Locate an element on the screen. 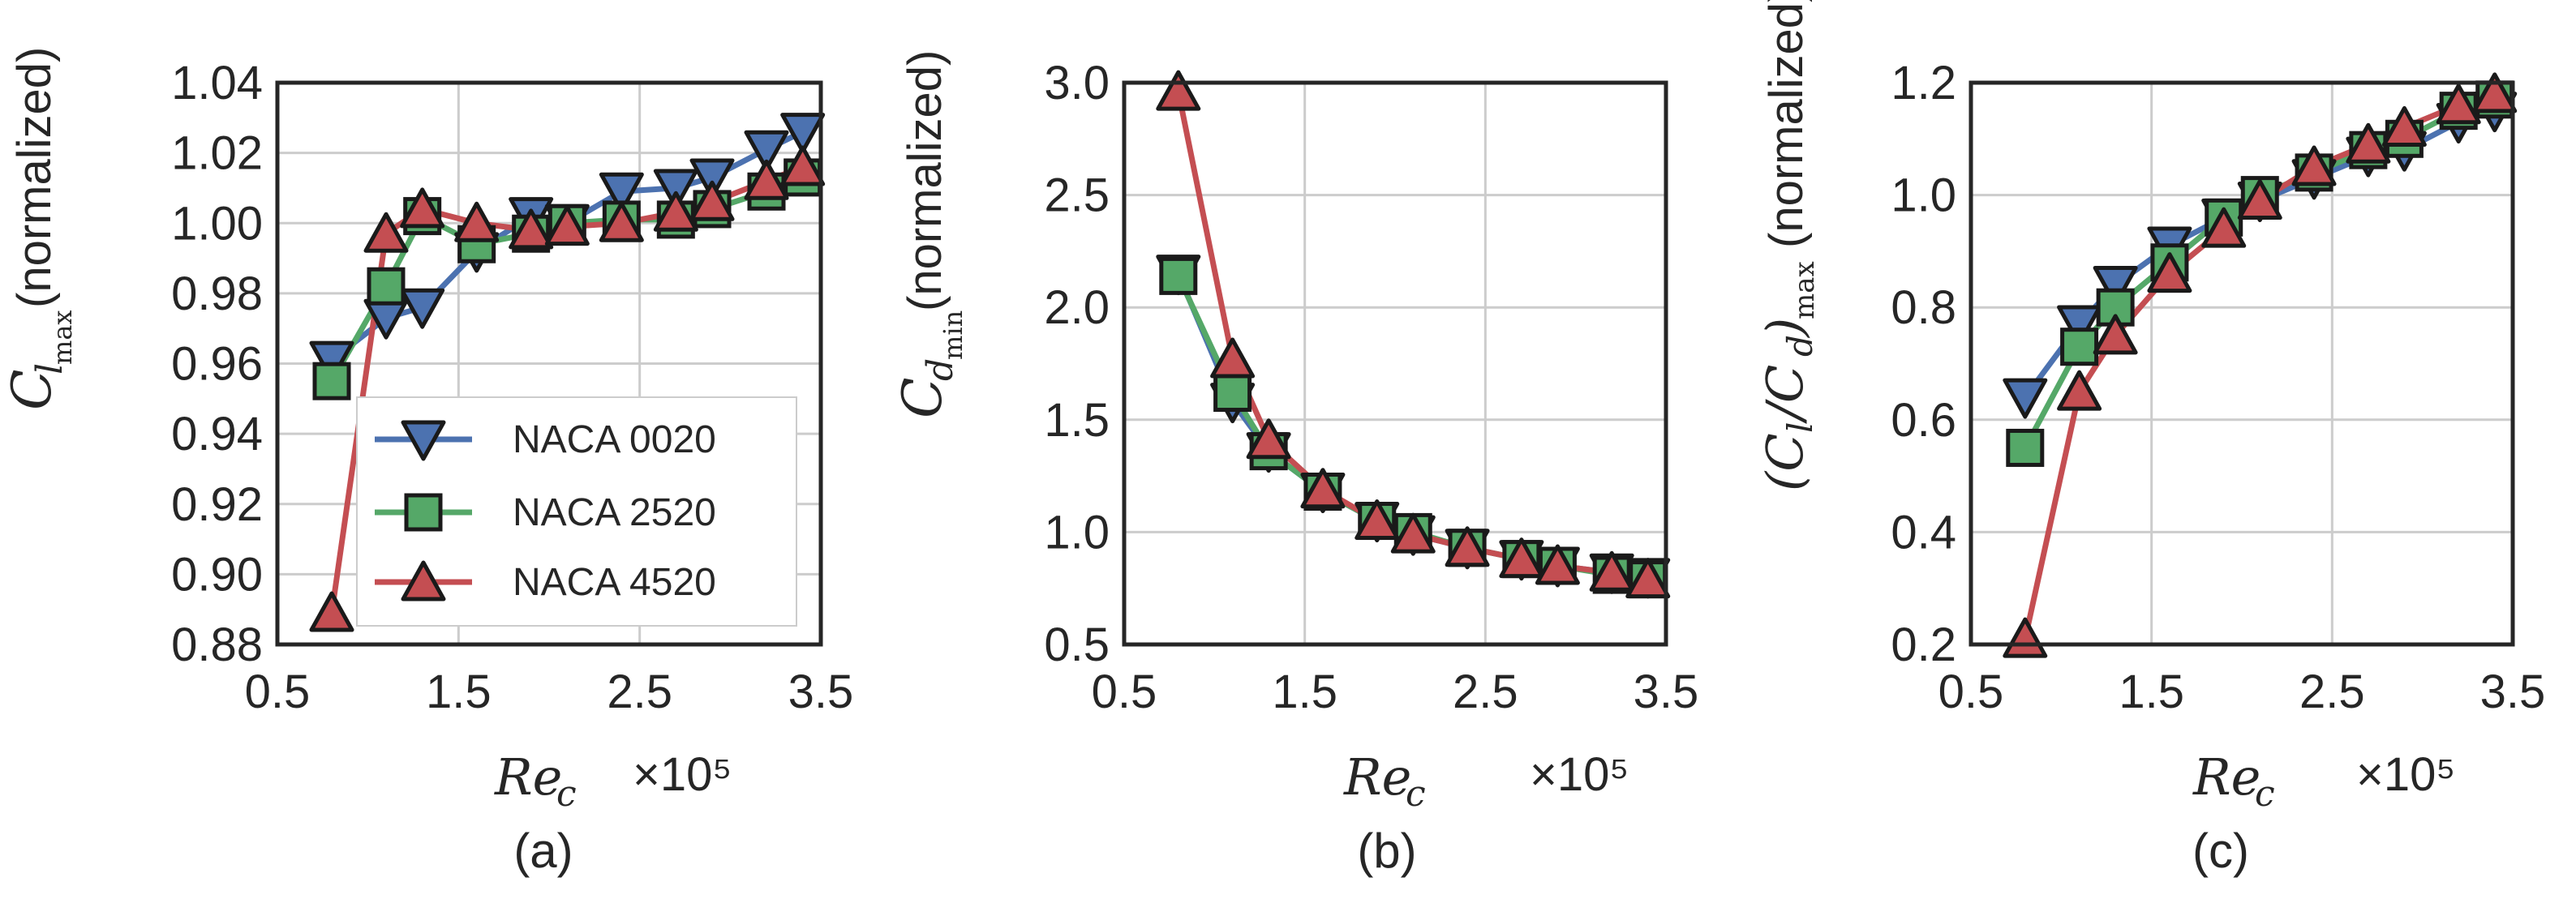 This screenshot has height=899, width=2576. x-axis-label-a: Re c is located at coordinates (535, 781).